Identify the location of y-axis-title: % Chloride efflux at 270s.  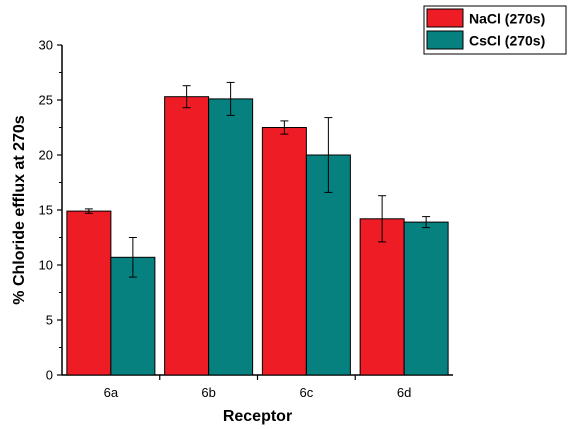
(19, 209).